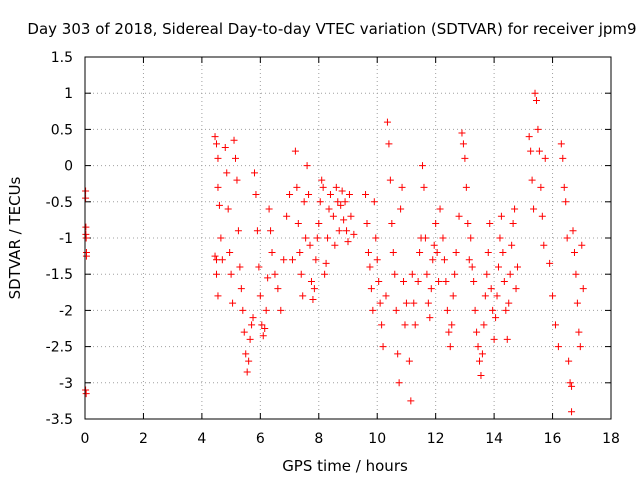 The image size is (640, 480). What do you see at coordinates (62, 58) in the screenshot?
I see `y-tick-label: 1.5` at bounding box center [62, 58].